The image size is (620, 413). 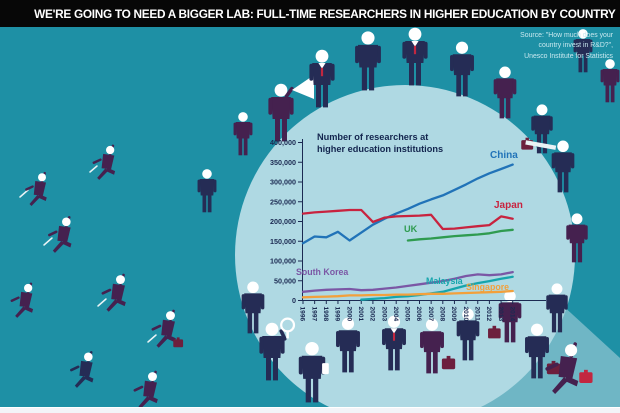 What do you see at coordinates (283, 182) in the screenshot?
I see `svg-text: 300,000` at bounding box center [283, 182].